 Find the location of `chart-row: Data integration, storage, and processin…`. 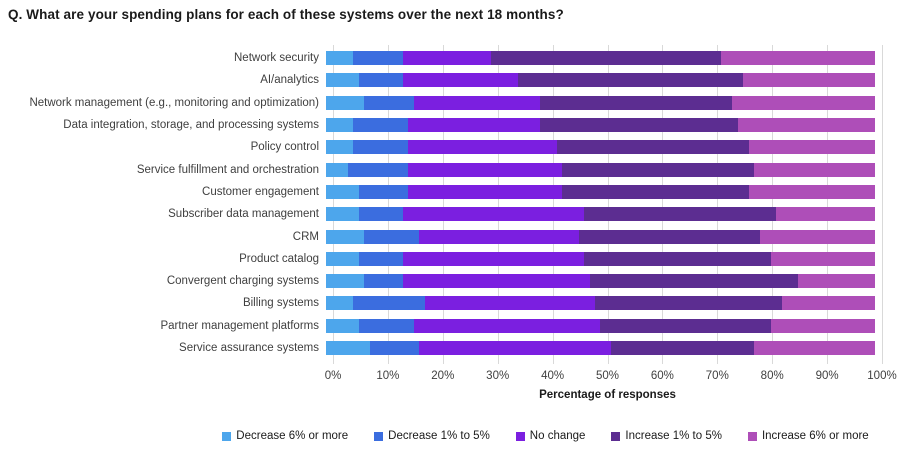

chart-row: Data integration, storage, and processin… is located at coordinates (442, 125).